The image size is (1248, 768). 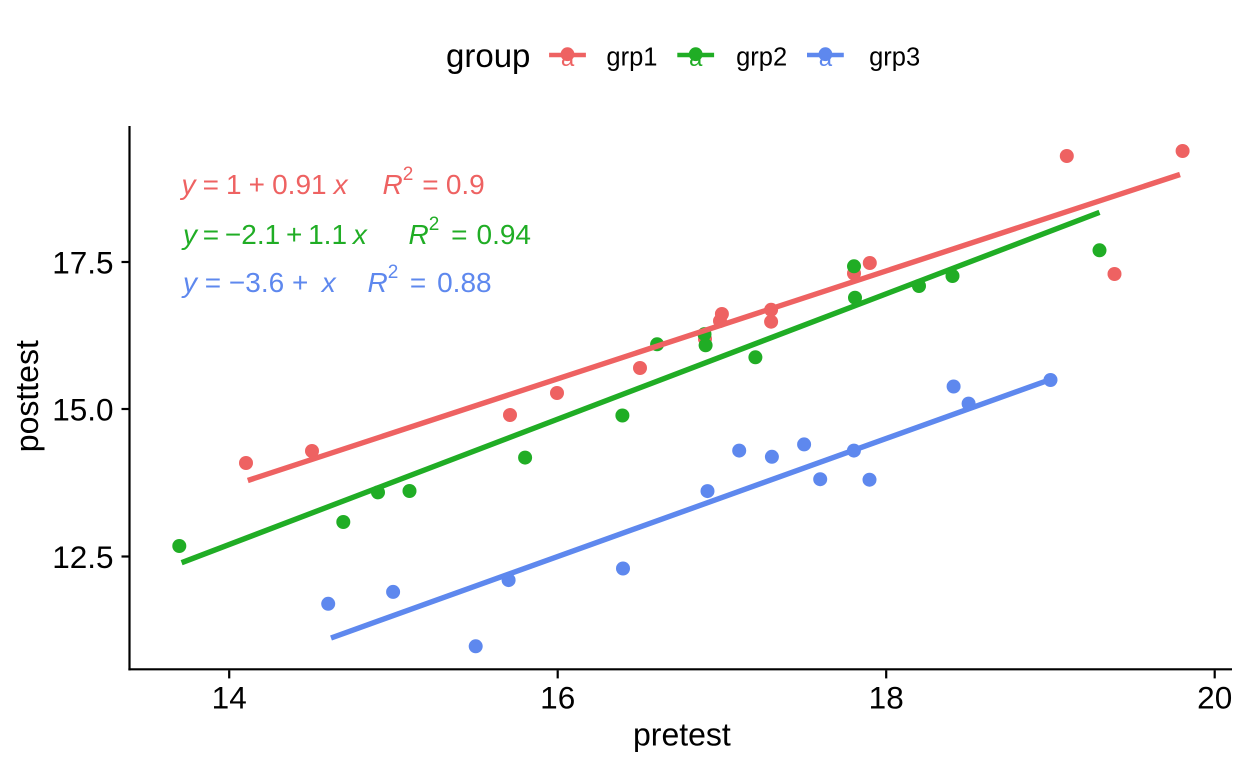 I want to click on svg-text: 18, so click(x=886, y=697).